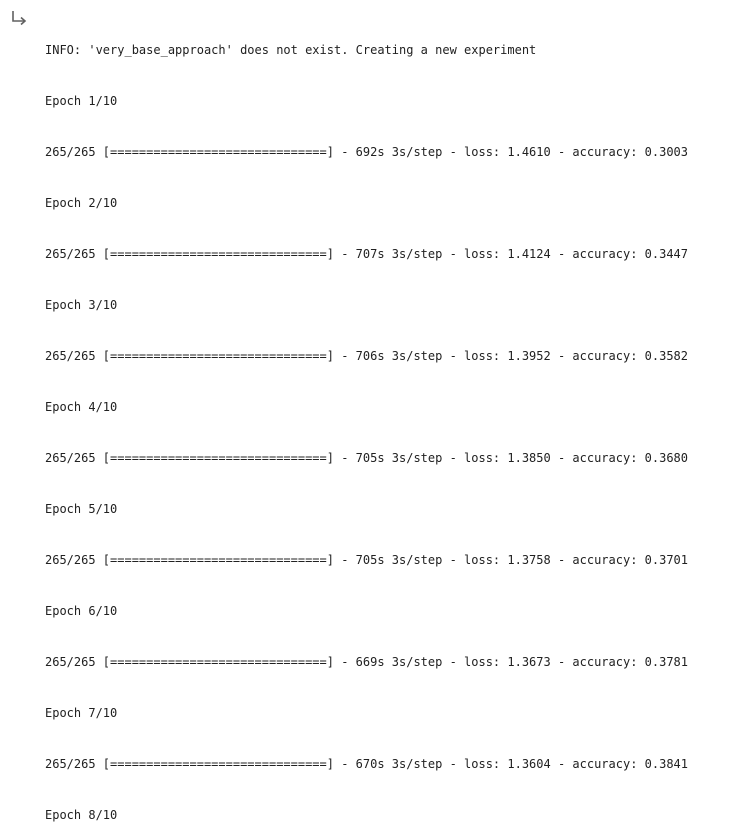 This screenshot has height=822, width=754. I want to click on console-line: Epoch 7/10, so click(81, 713).